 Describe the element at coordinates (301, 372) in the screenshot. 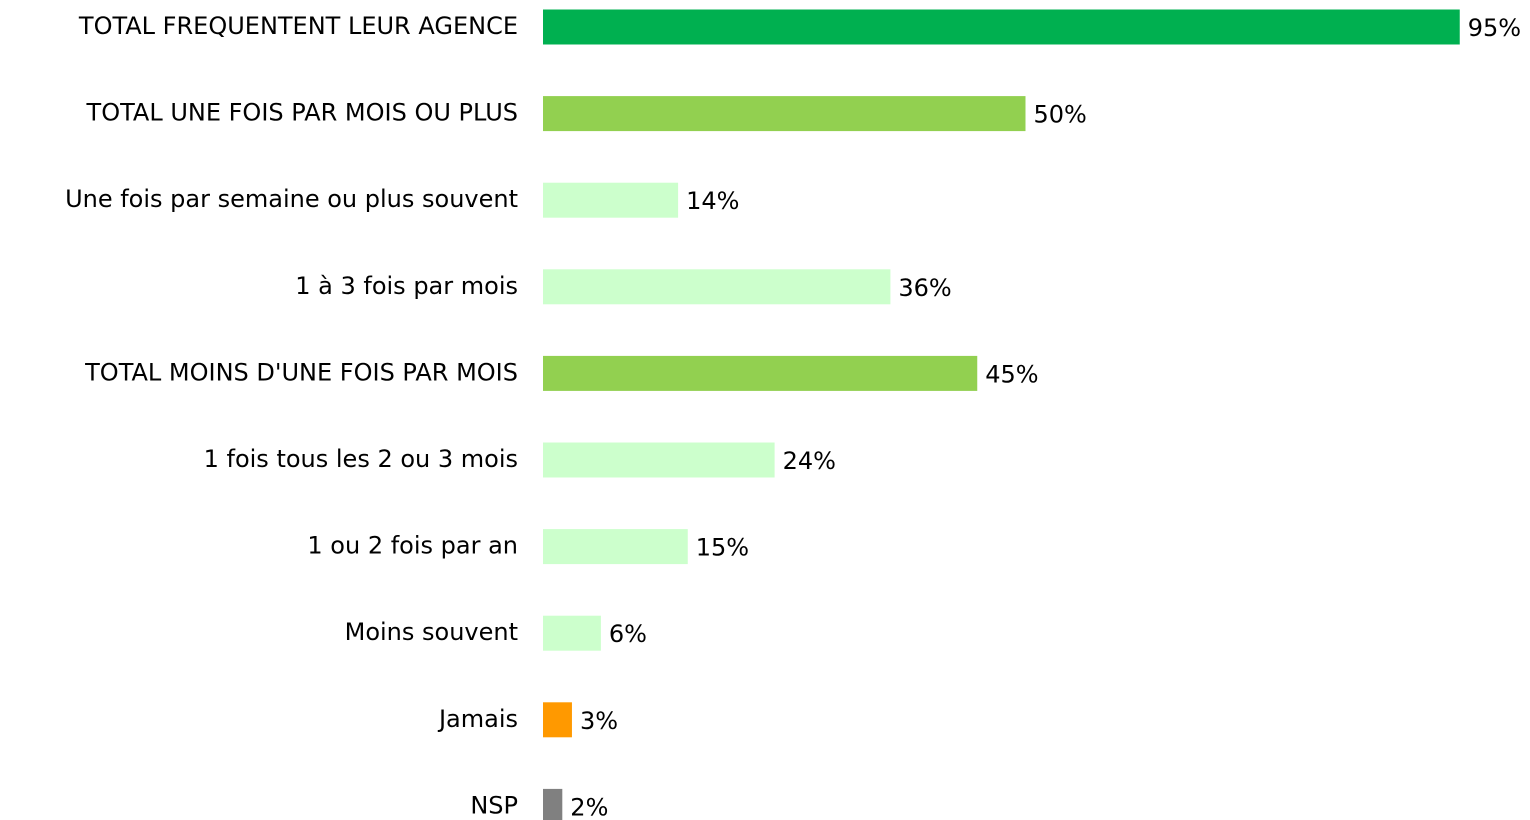

I see `category-label: TOTAL MOINS D'UNE FOIS PAR MOIS` at that location.